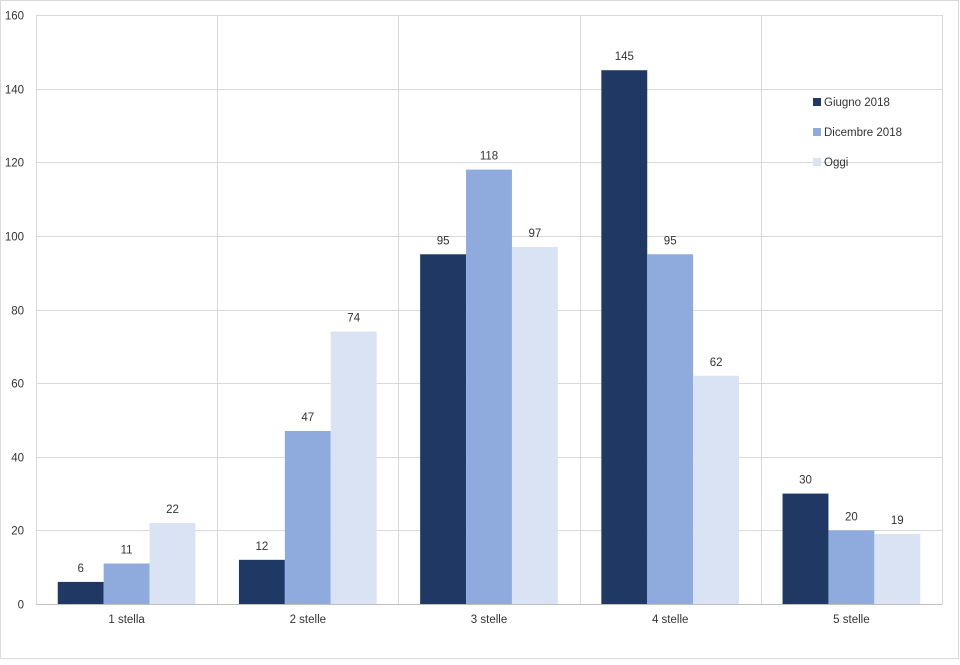 This screenshot has width=960, height=665. I want to click on data-label: 20, so click(851, 517).